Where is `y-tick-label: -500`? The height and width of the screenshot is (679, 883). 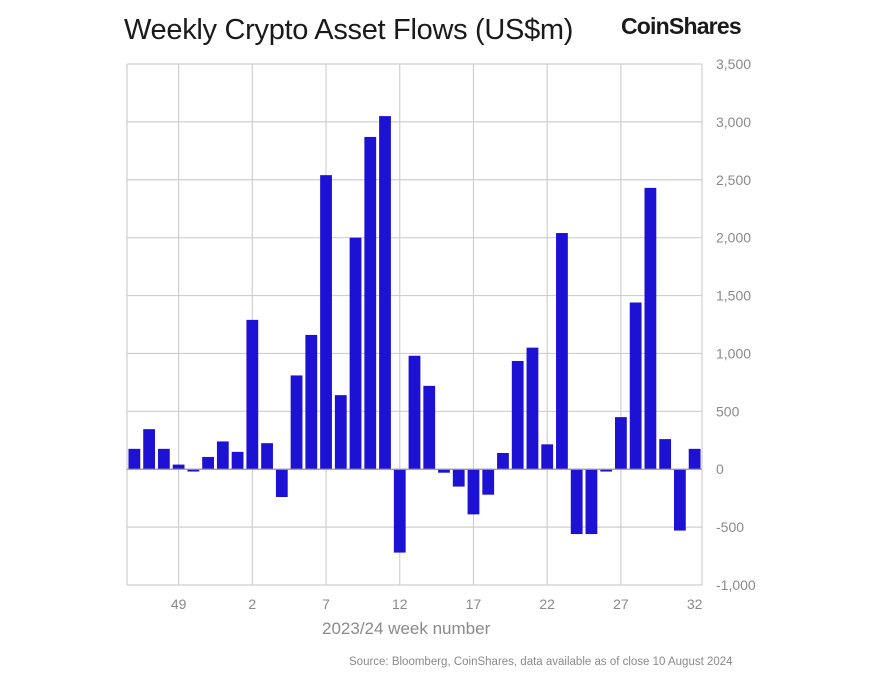 y-tick-label: -500 is located at coordinates (730, 527).